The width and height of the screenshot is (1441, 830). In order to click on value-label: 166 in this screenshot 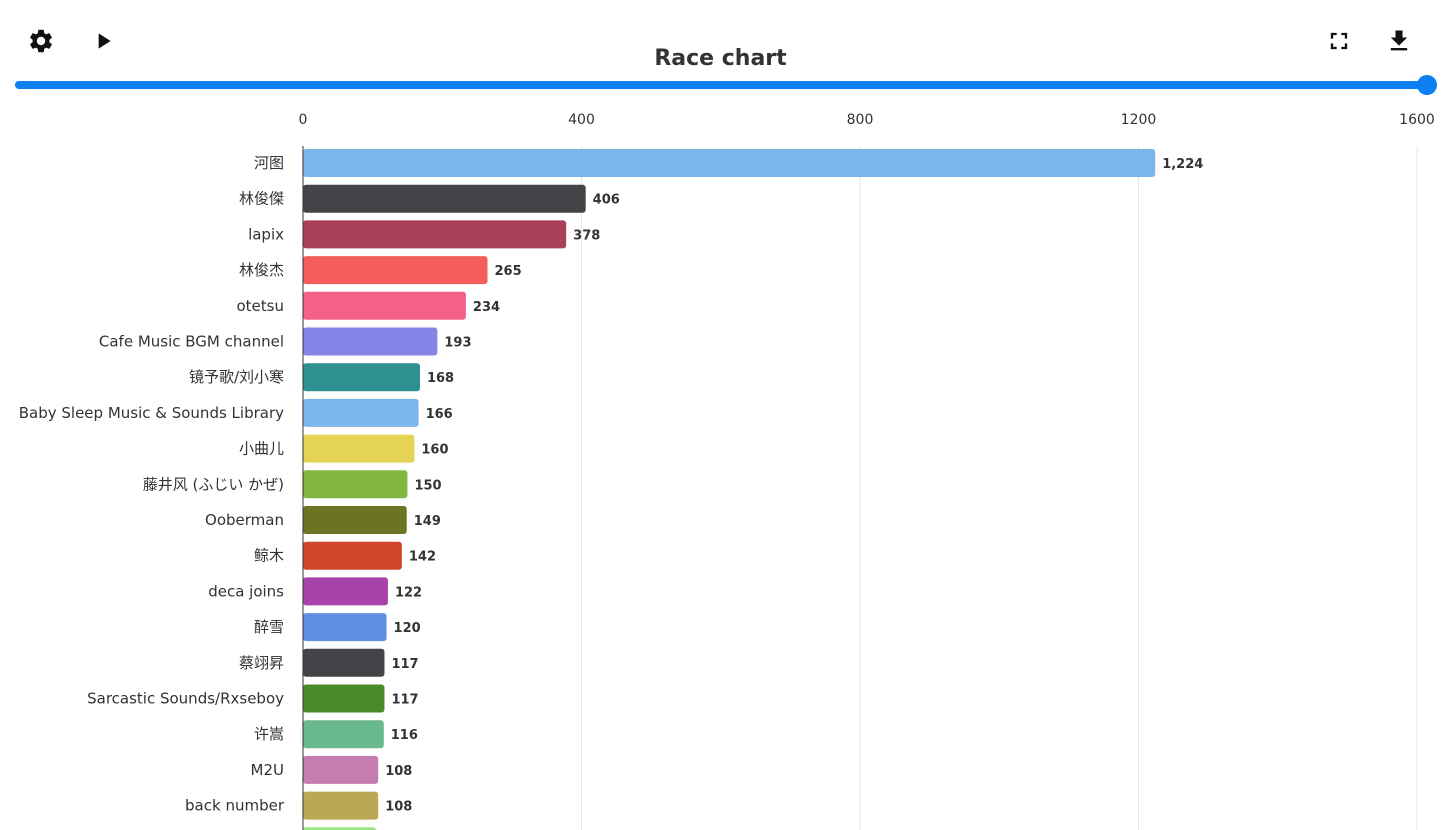, I will do `click(439, 414)`.